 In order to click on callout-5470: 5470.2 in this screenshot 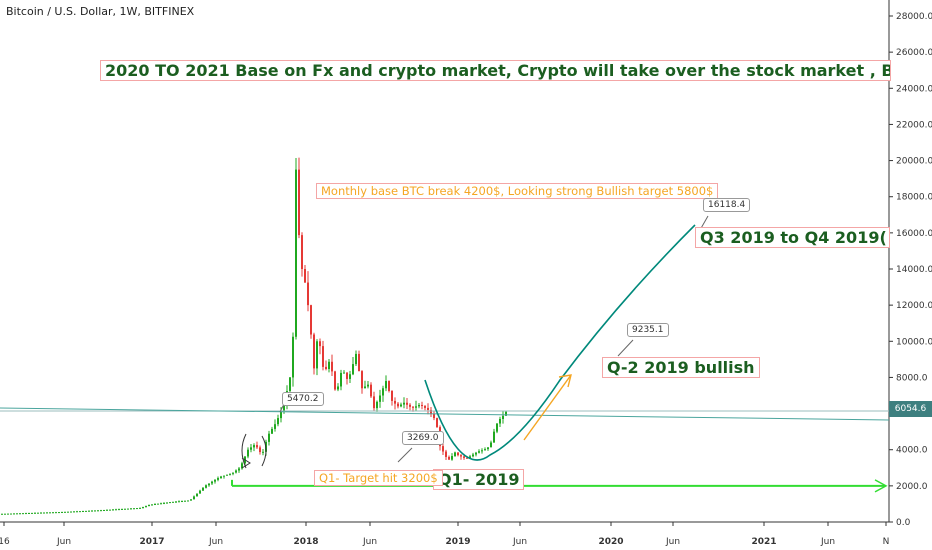, I will do `click(303, 399)`.